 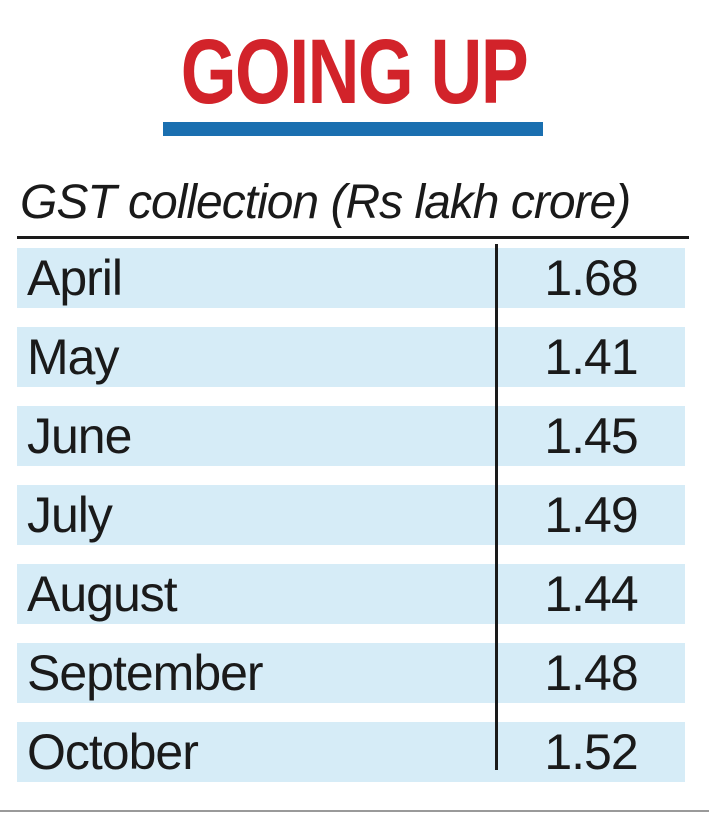 What do you see at coordinates (591, 752) in the screenshot?
I see `collection-value: 1.52` at bounding box center [591, 752].